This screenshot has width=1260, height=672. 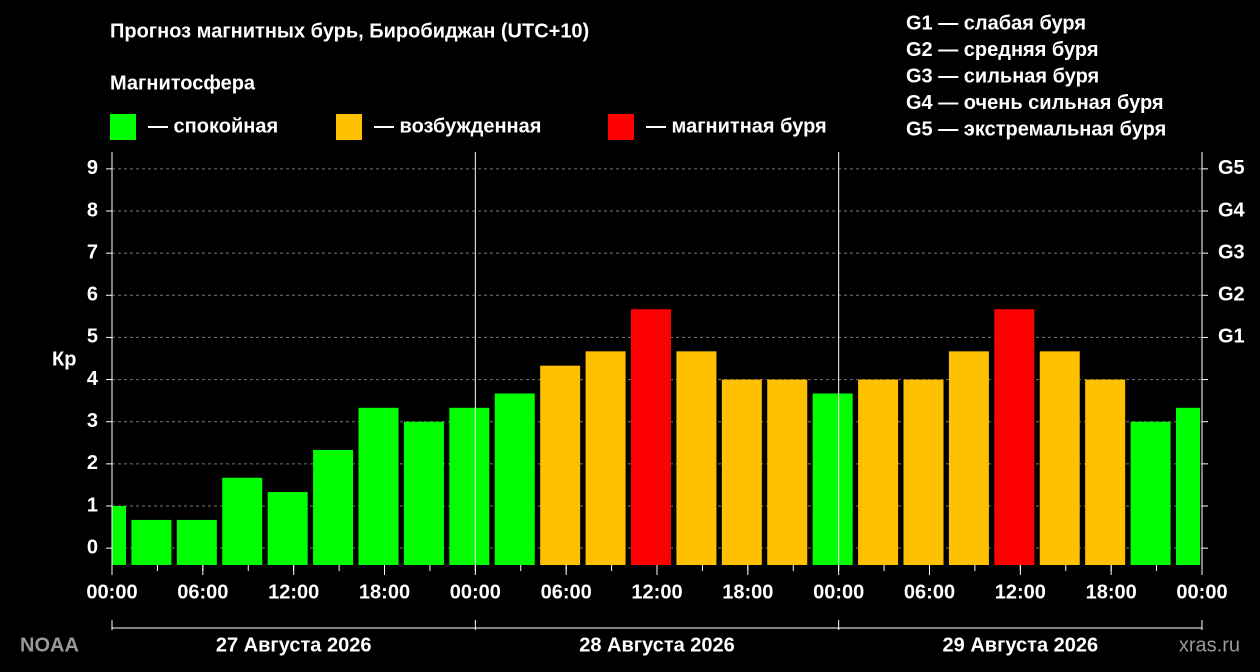 I want to click on day-label: 28 Августа 2026, so click(x=657, y=645).